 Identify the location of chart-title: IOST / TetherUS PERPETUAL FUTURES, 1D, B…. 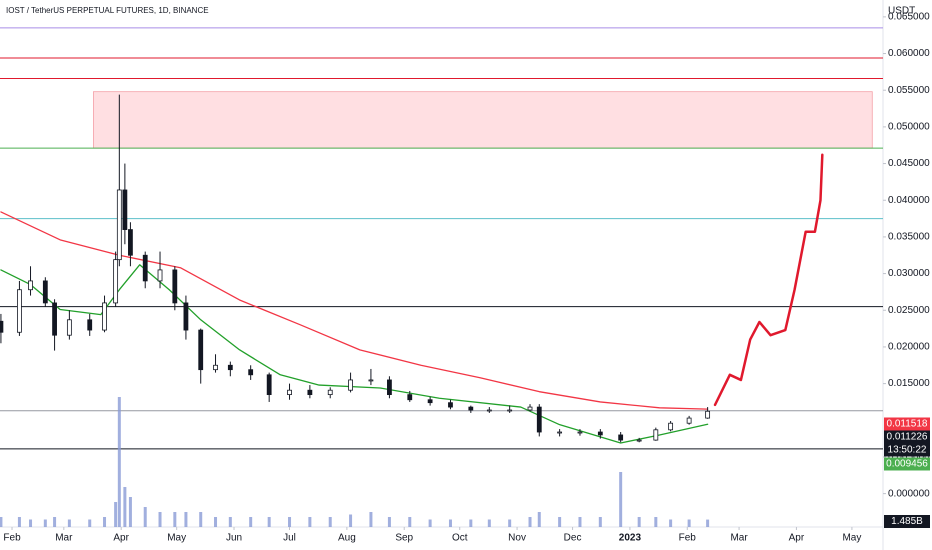
(107, 10).